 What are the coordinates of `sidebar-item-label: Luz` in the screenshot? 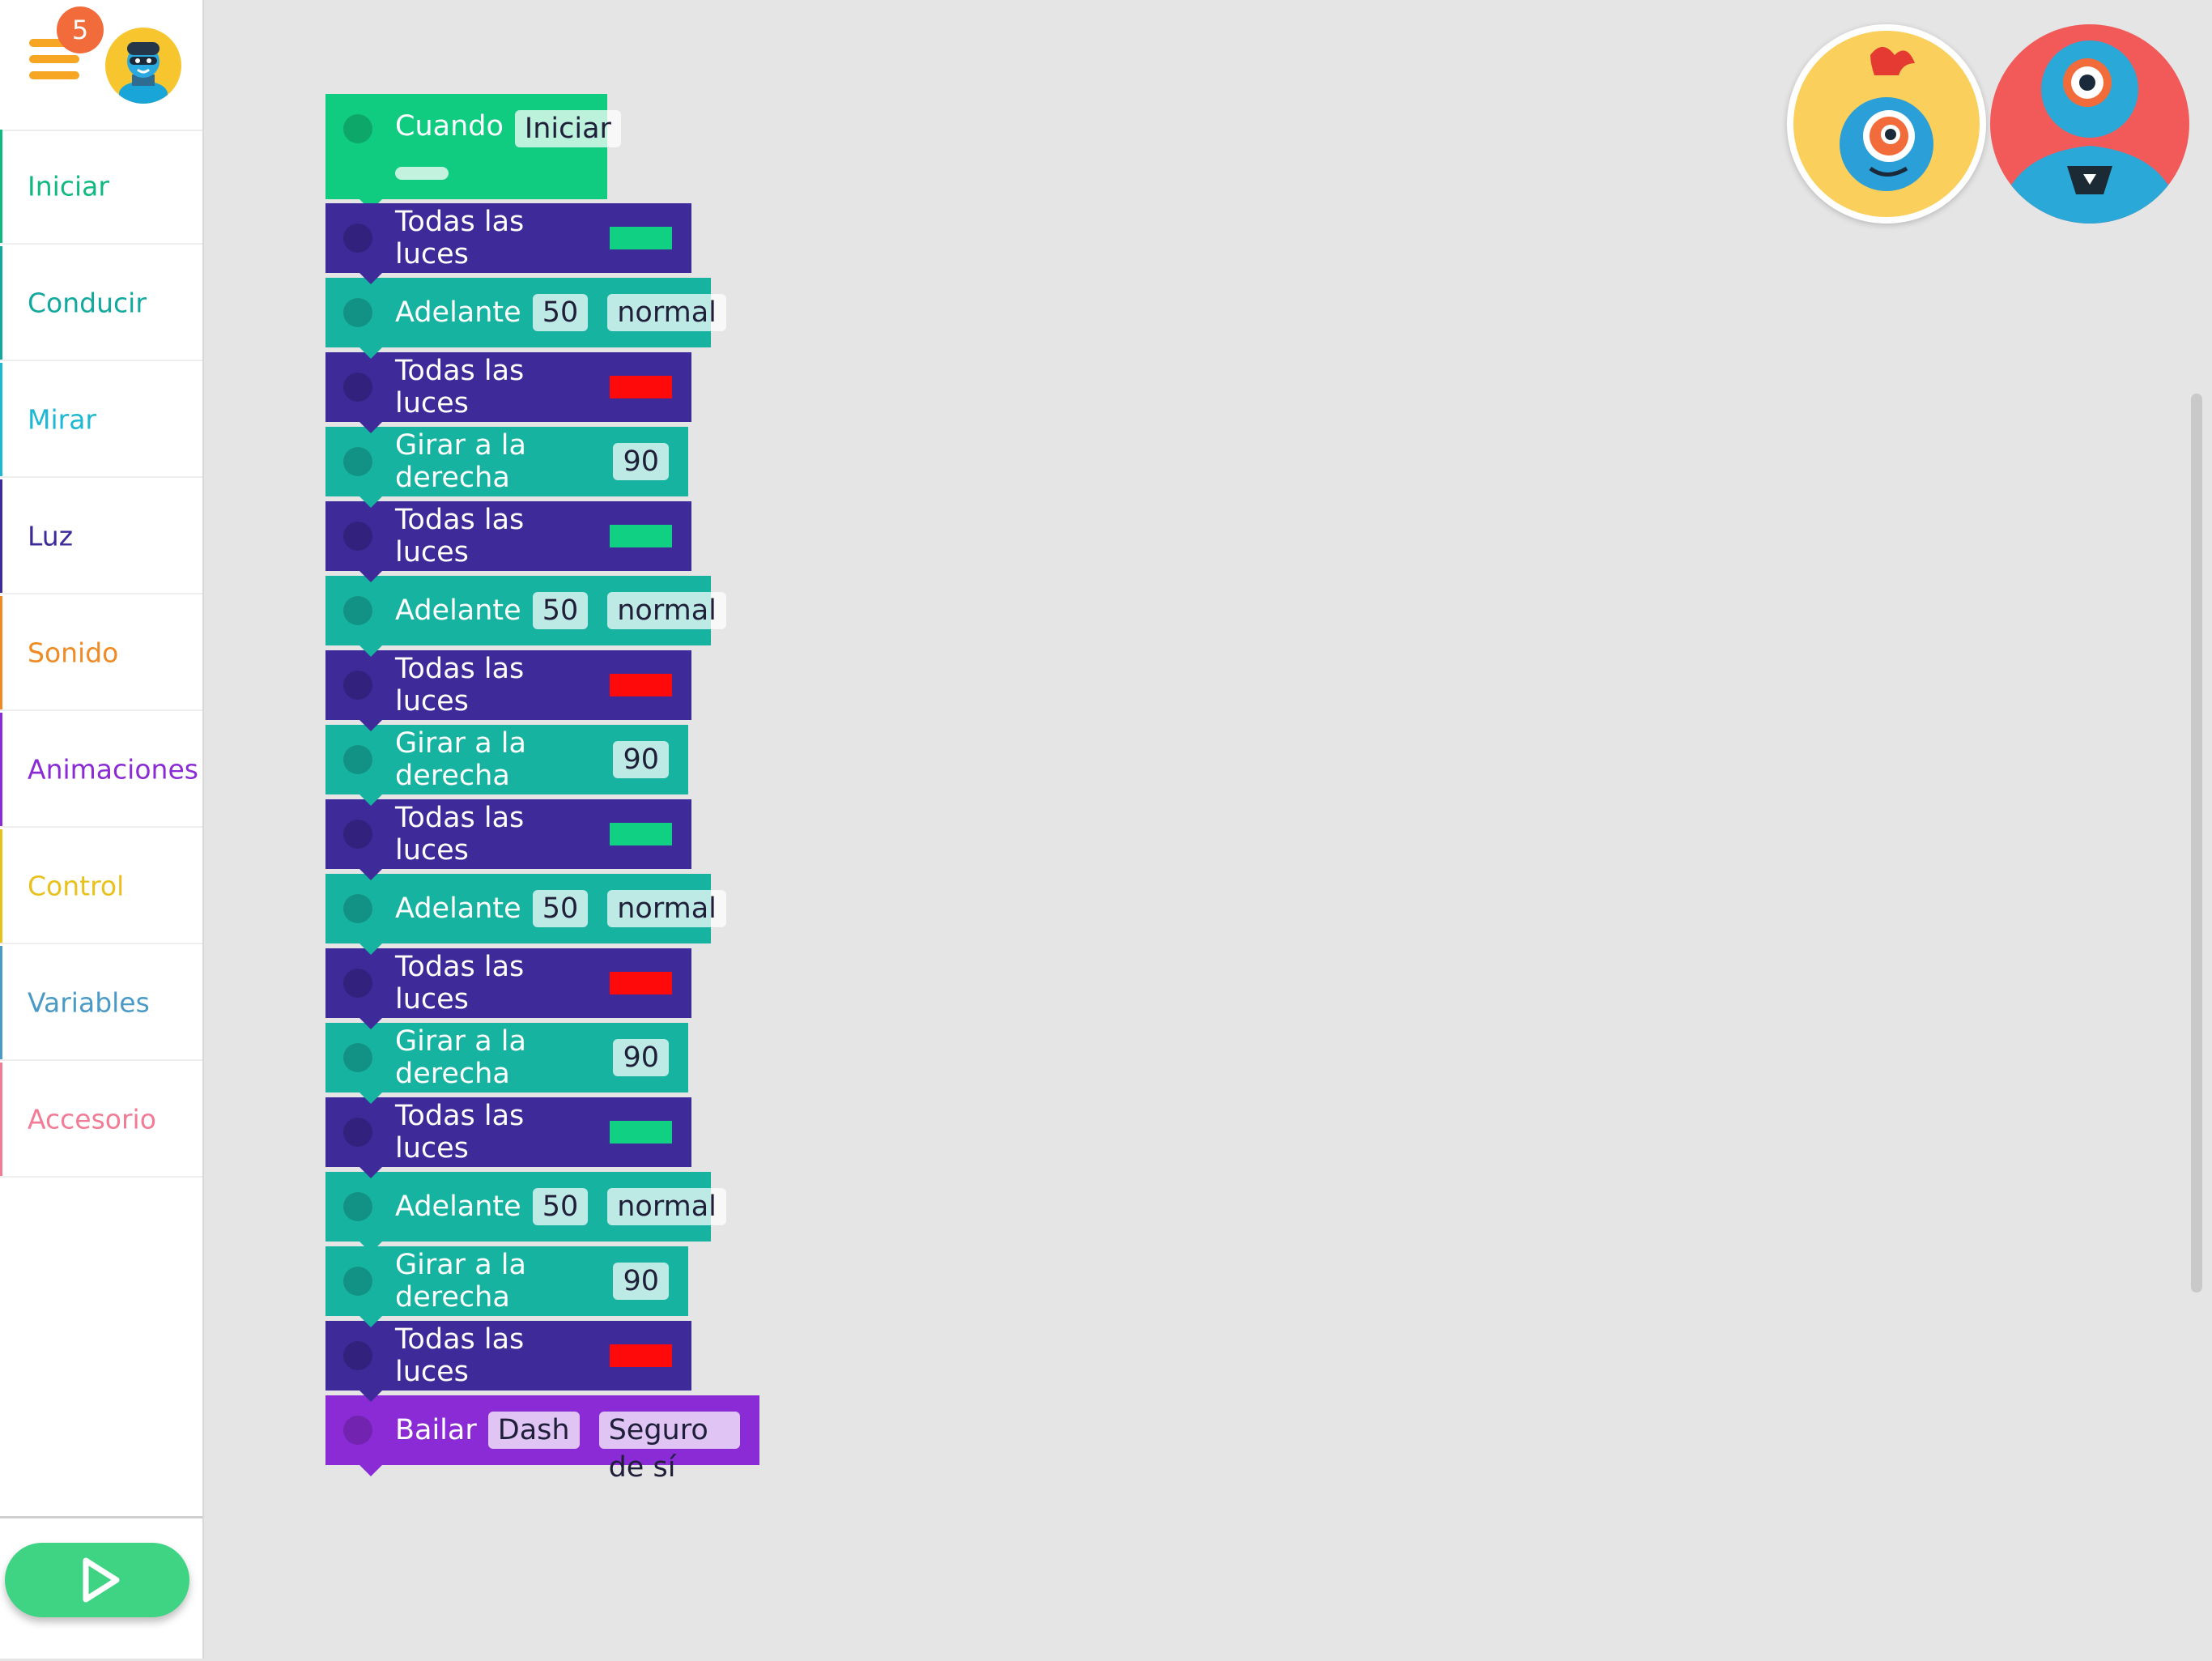 It's located at (51, 536).